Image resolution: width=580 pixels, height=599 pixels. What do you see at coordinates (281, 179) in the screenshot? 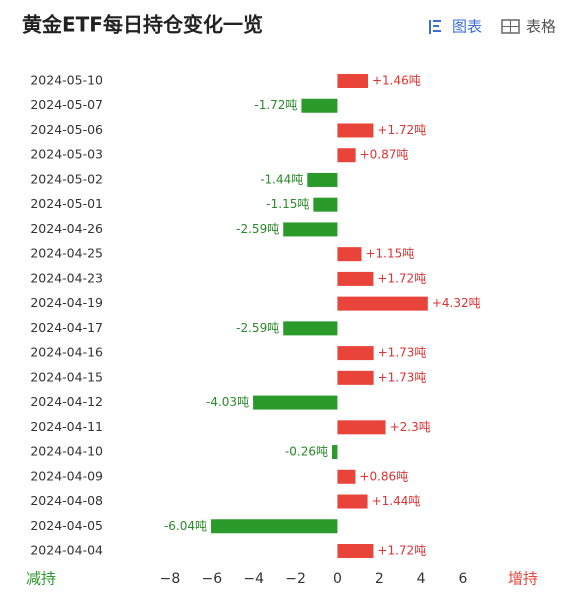
I see `value-label: -1.44吨` at bounding box center [281, 179].